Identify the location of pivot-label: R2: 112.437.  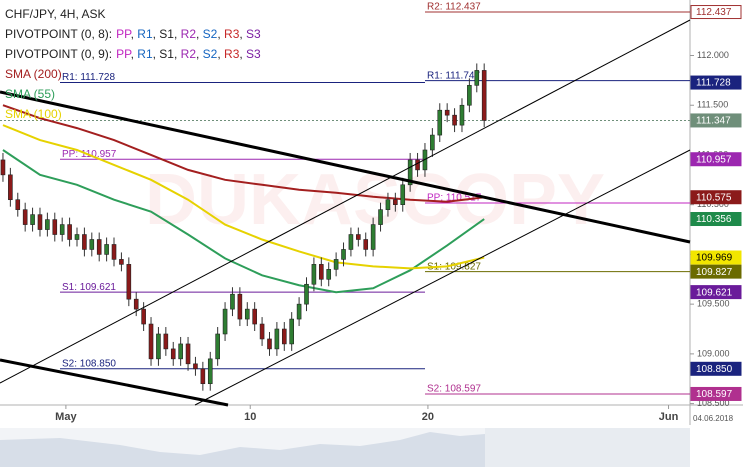
(454, 7).